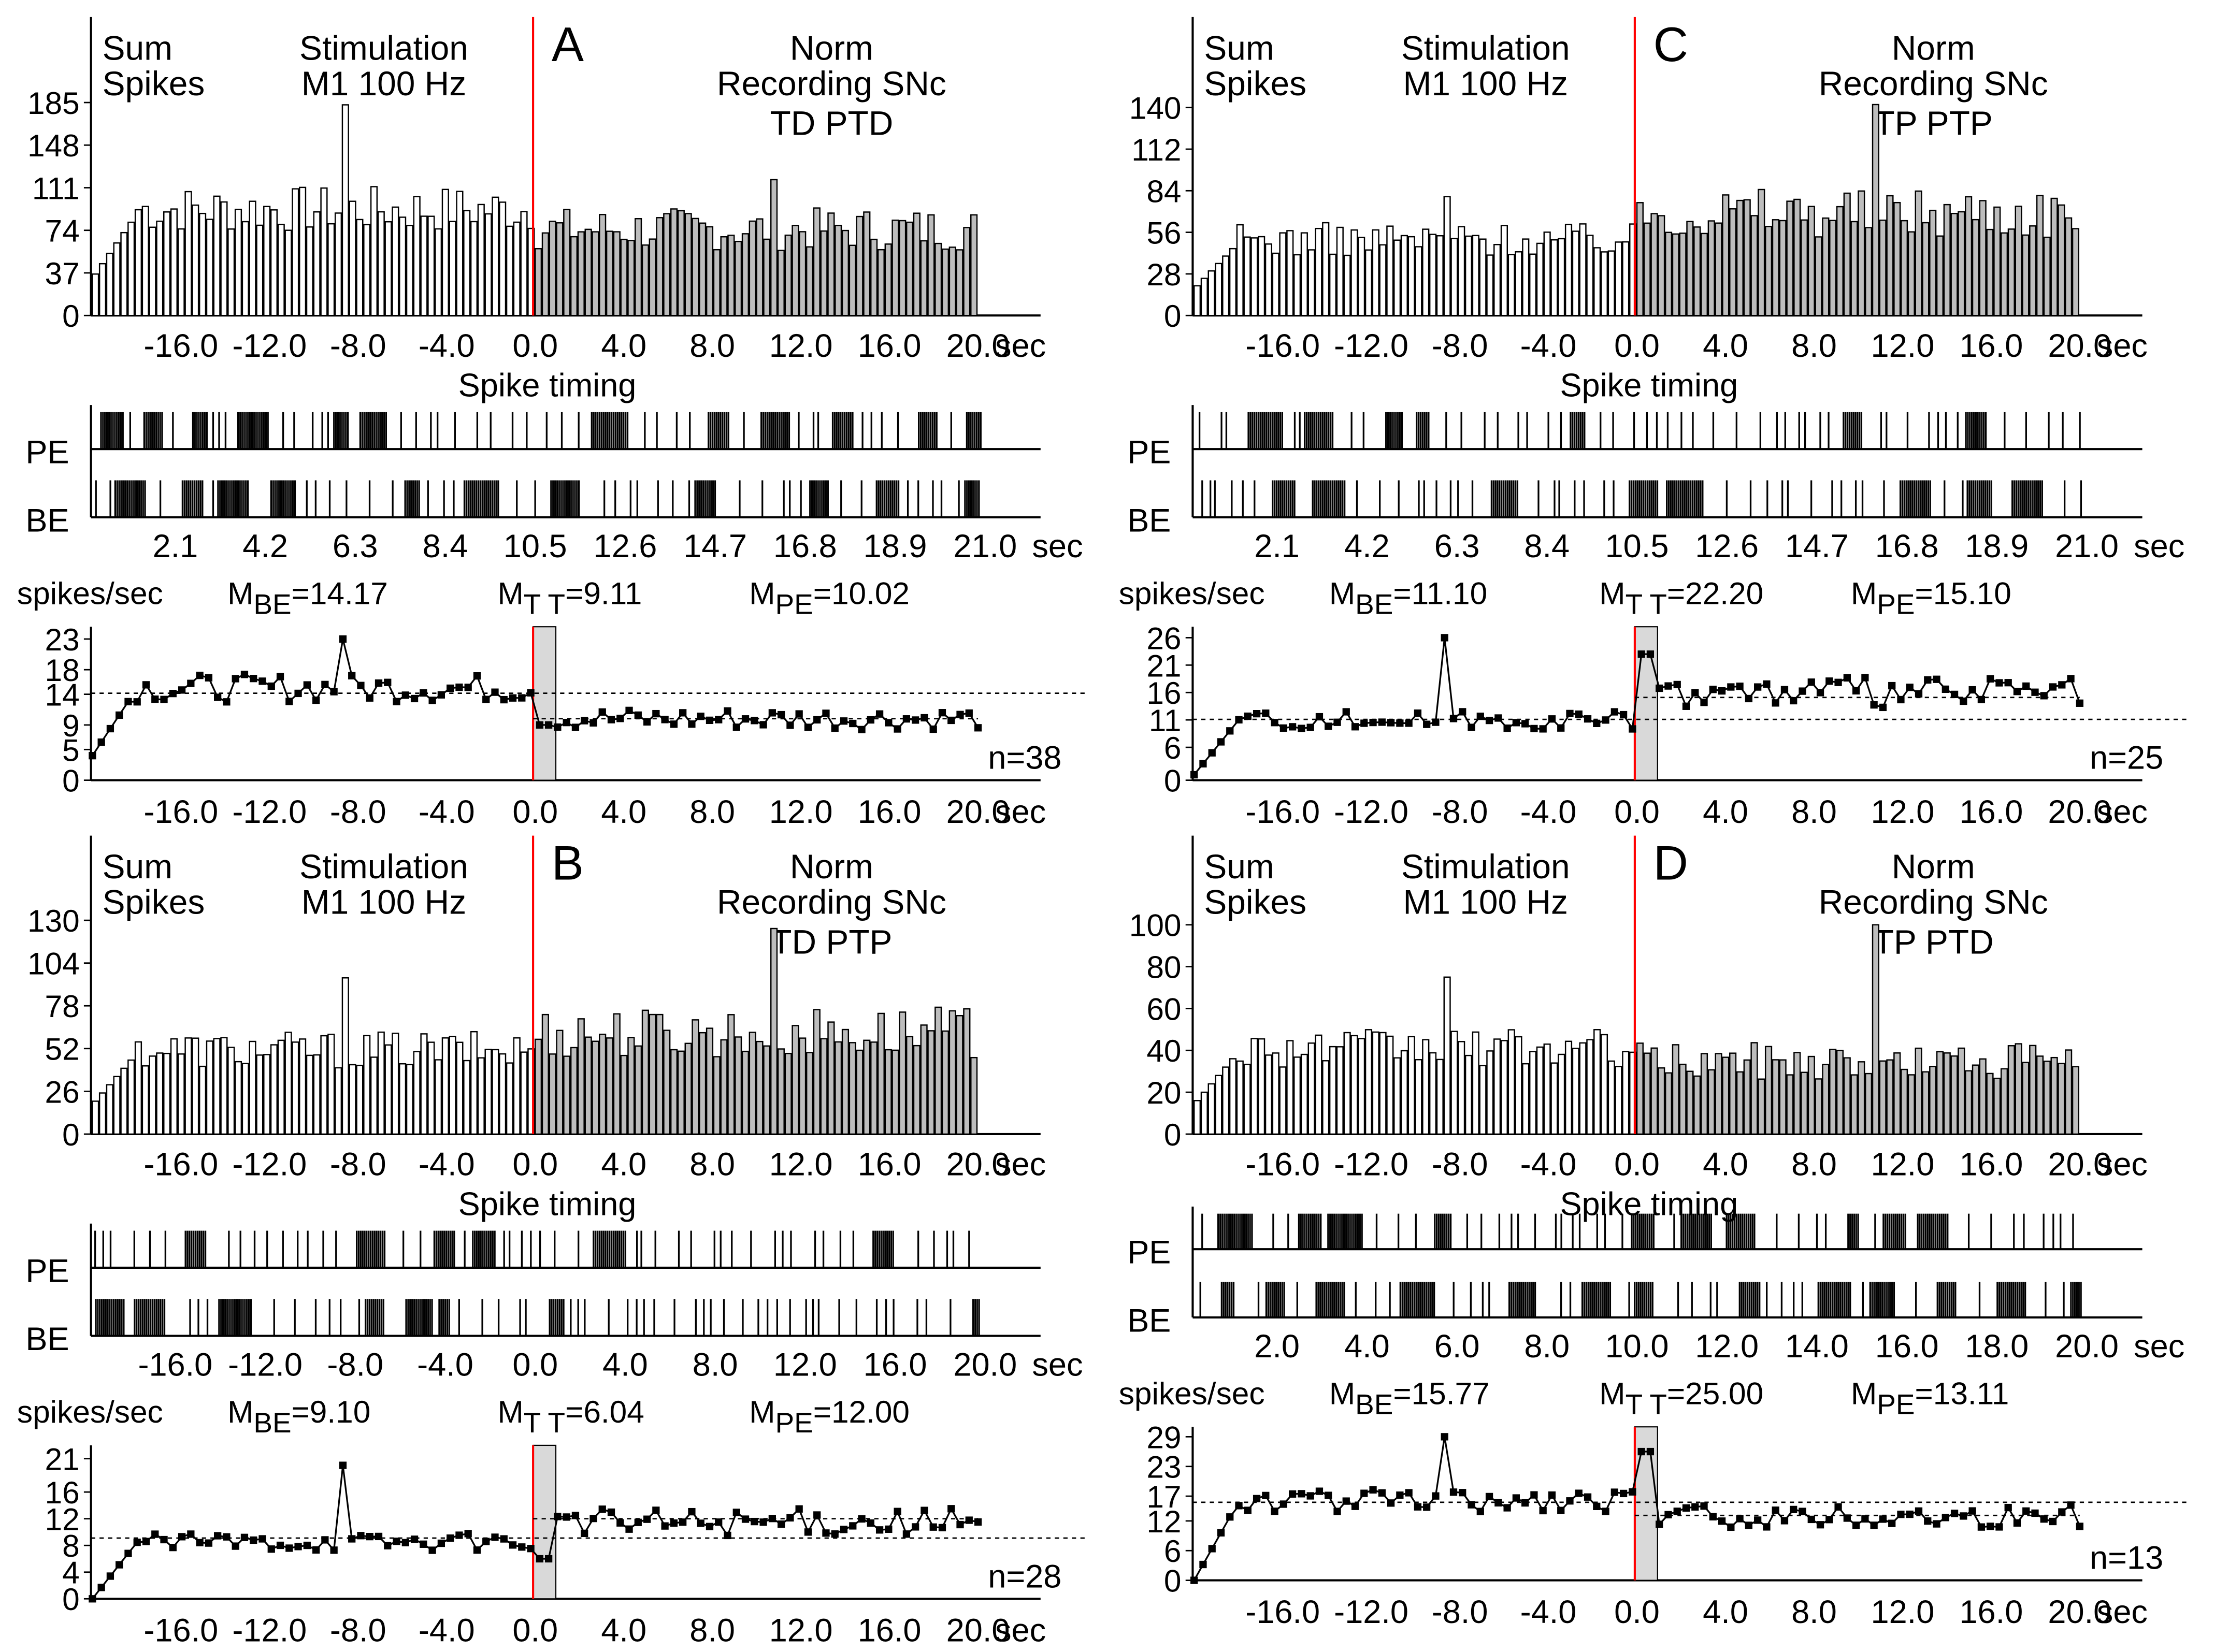 The height and width of the screenshot is (1652, 2229). What do you see at coordinates (626, 546) in the screenshot?
I see `raster-x-tick-label: 12.6` at bounding box center [626, 546].